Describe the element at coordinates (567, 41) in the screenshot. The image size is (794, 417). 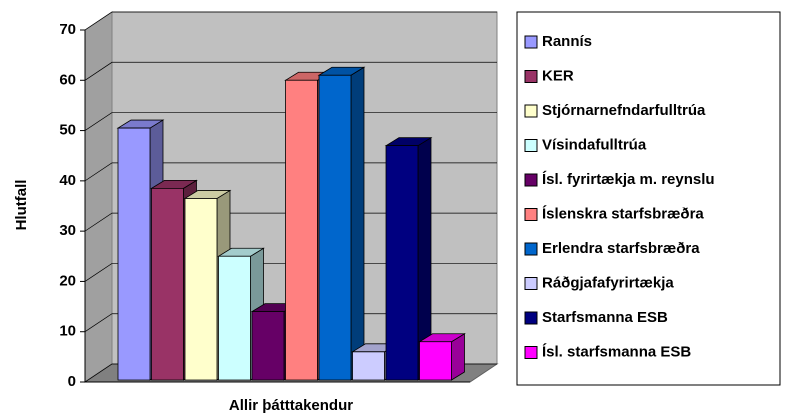
I see `legend-label: Rannís` at that location.